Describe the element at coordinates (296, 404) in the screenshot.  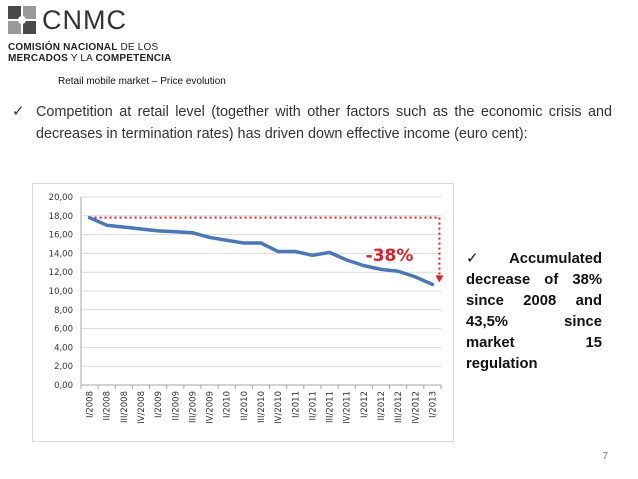
I see `x-tick-label: I/2011` at that location.